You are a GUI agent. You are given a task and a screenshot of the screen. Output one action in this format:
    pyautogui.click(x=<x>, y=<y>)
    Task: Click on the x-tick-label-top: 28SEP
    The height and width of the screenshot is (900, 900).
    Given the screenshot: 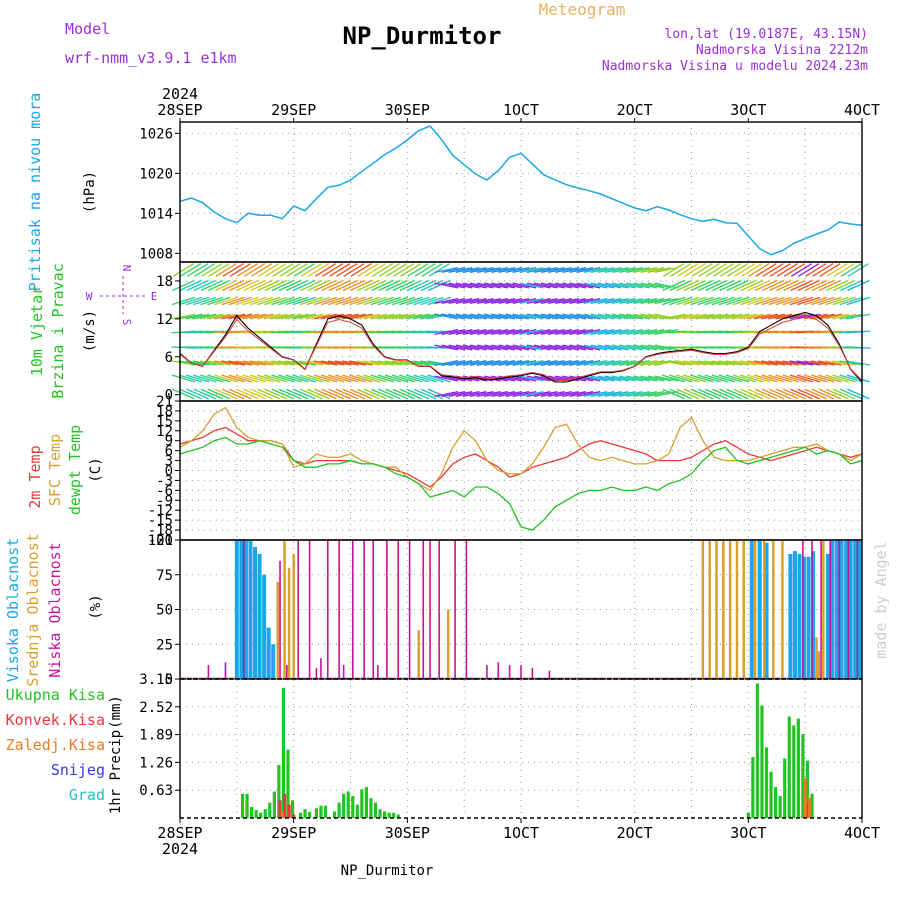 What is the action you would take?
    pyautogui.click(x=179, y=110)
    